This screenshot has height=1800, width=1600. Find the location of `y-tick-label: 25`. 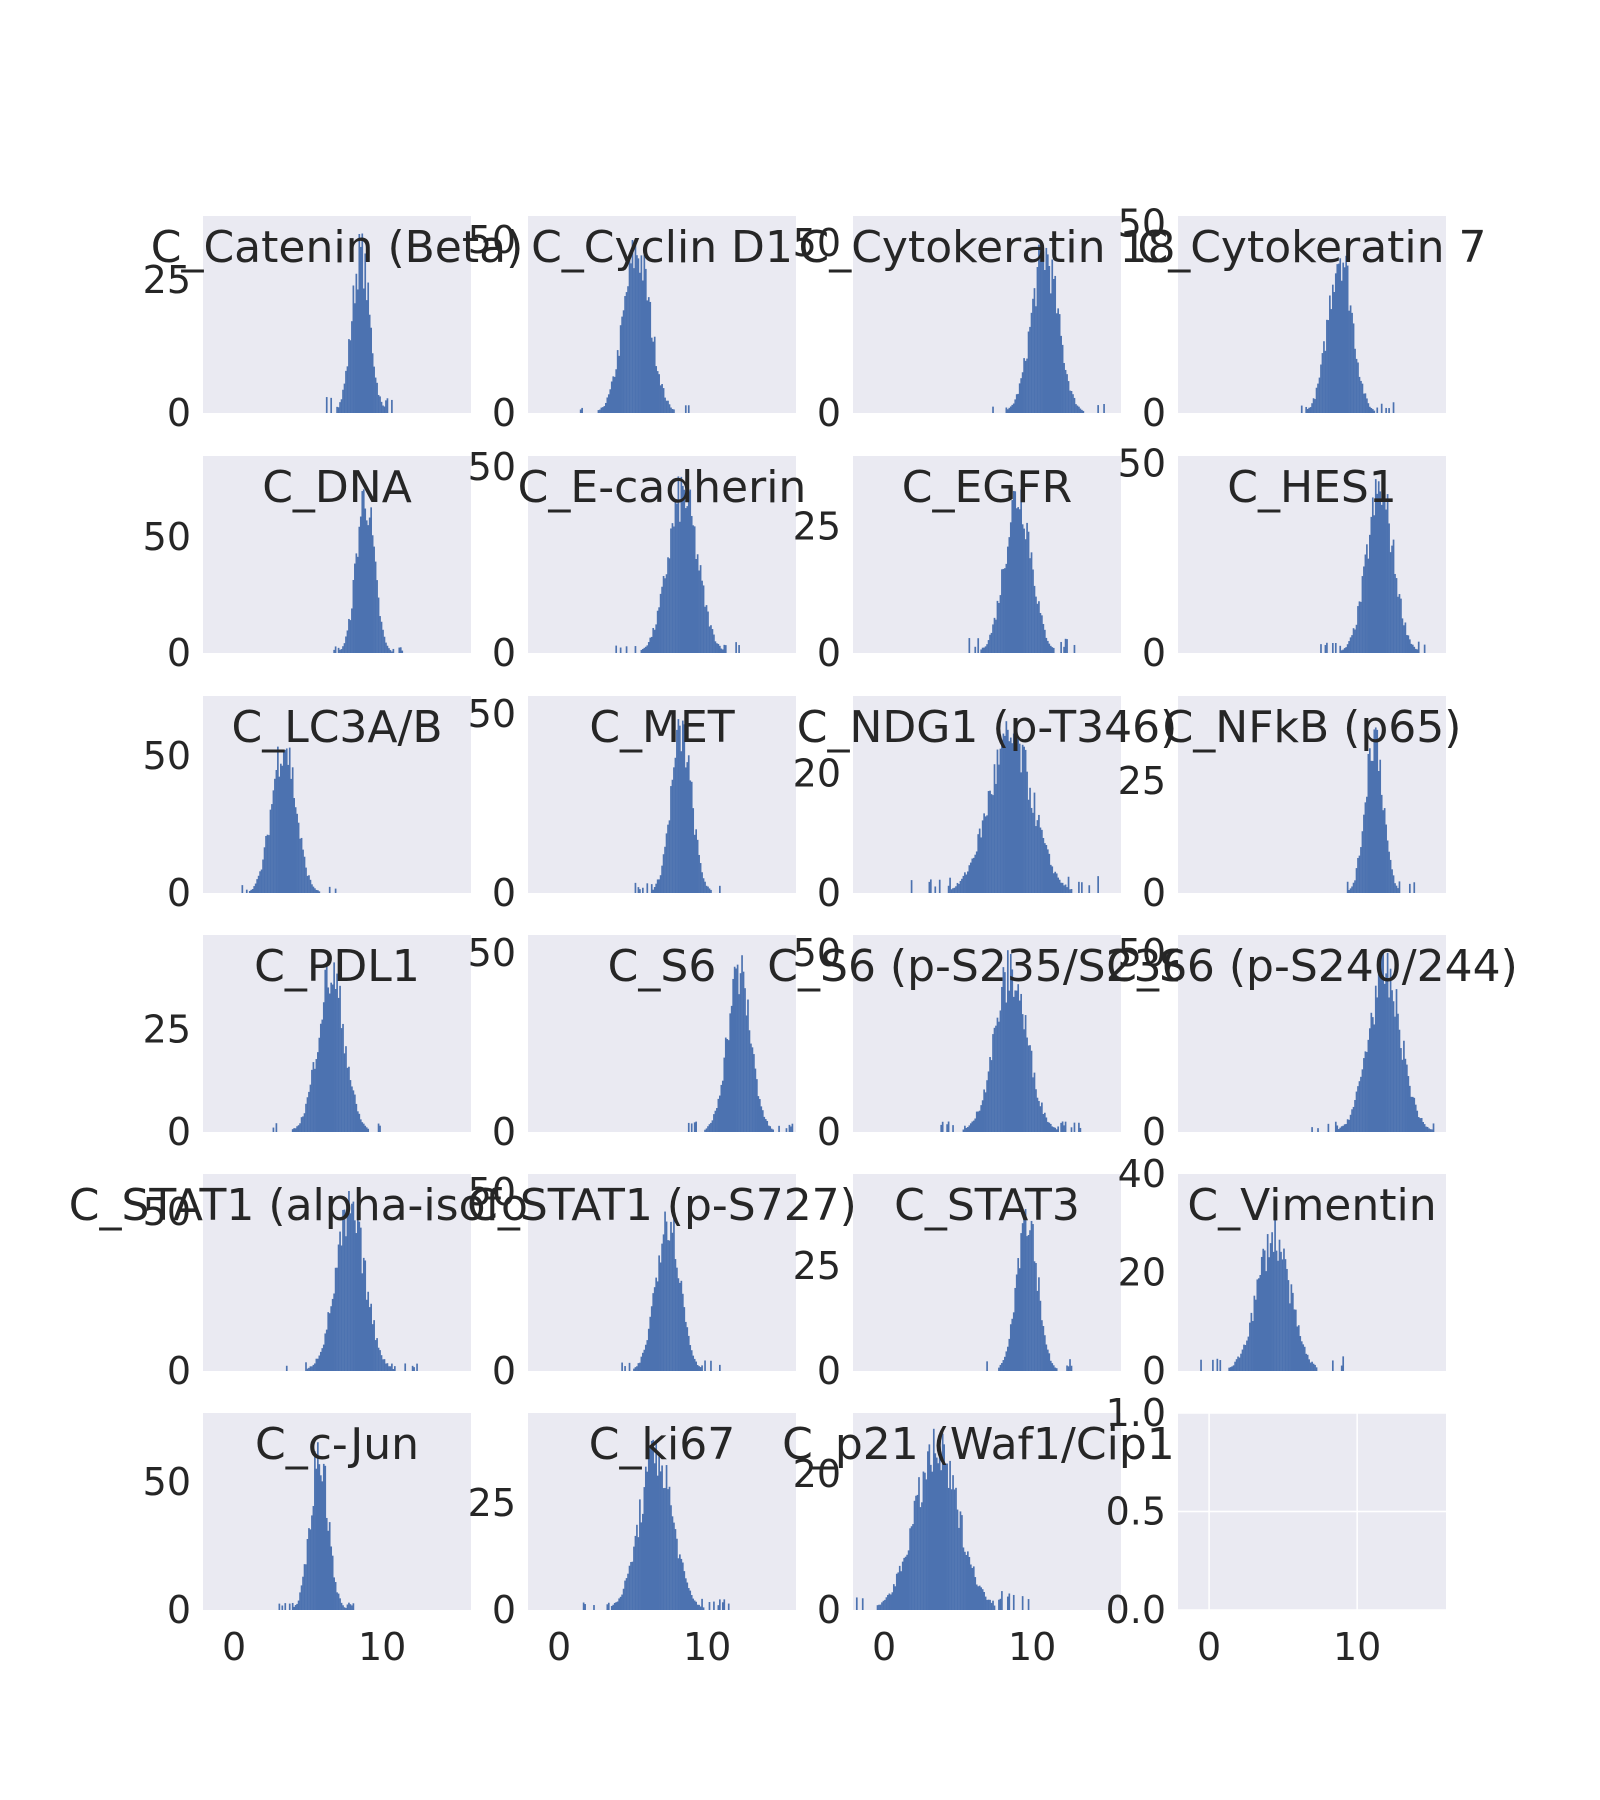

y-tick-label: 25 is located at coordinates (817, 1266).